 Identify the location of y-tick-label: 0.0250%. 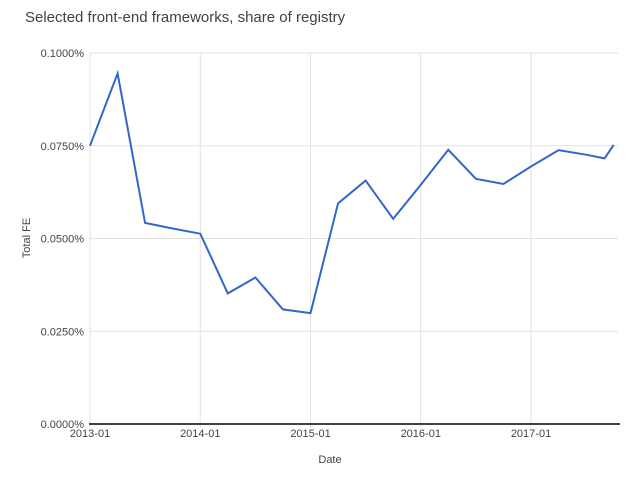
(63, 332).